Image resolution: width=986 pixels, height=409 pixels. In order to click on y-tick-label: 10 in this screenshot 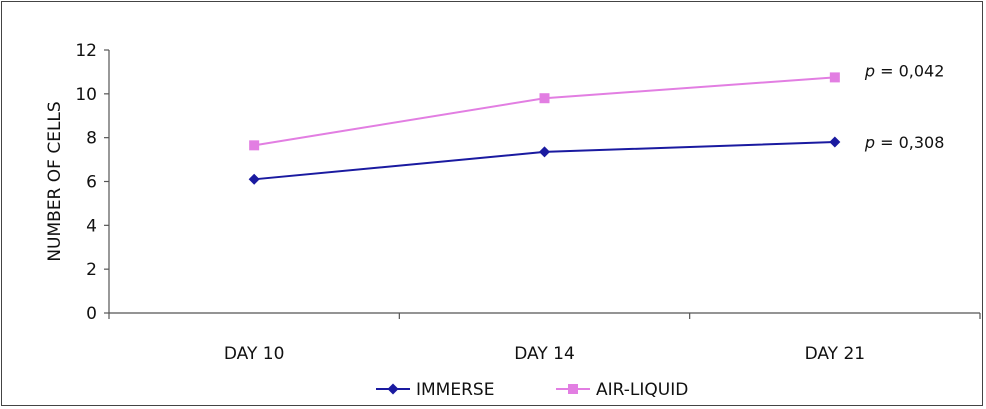, I will do `click(86, 95)`.